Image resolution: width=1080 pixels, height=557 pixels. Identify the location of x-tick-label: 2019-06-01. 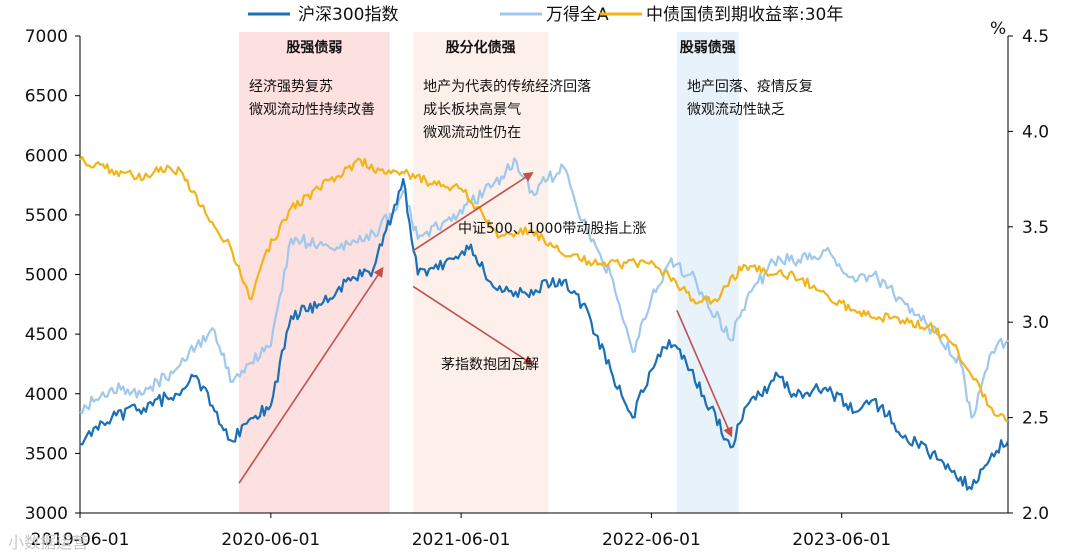
(80, 540).